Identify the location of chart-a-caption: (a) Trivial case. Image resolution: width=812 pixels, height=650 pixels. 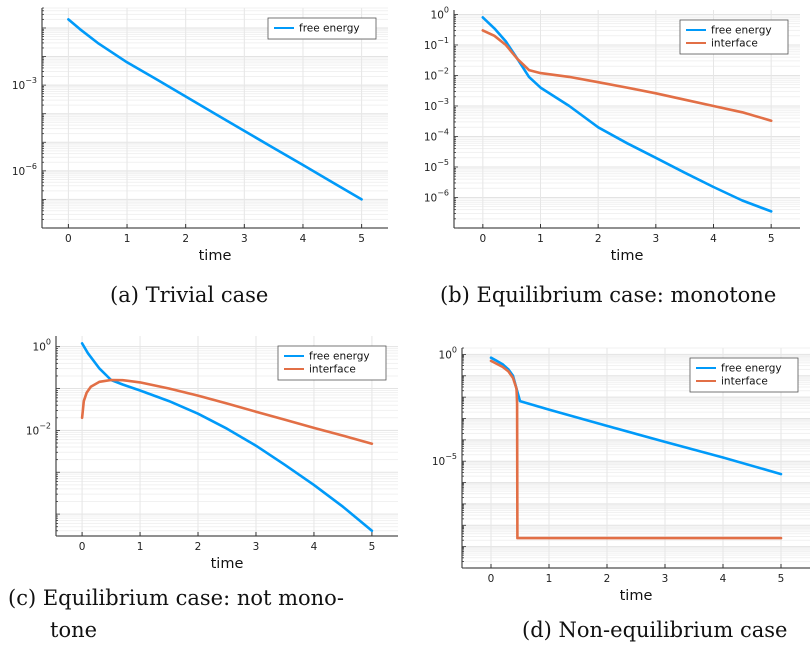
(189, 295).